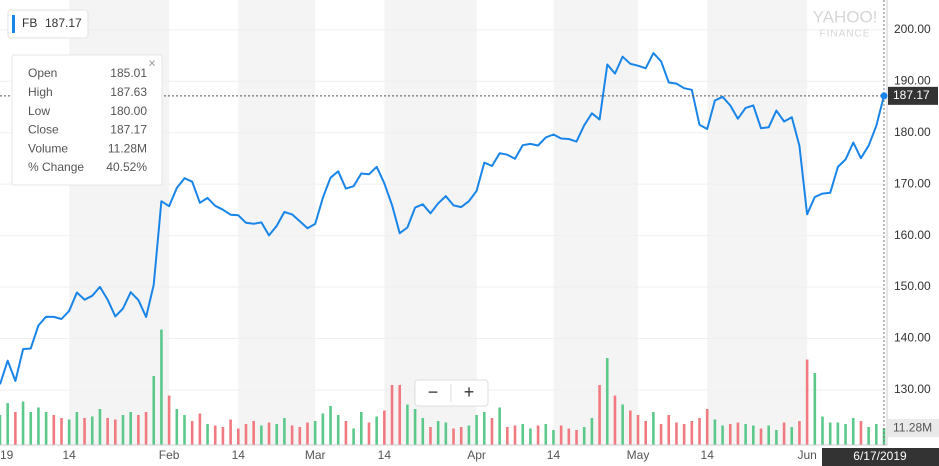  Describe the element at coordinates (912, 183) in the screenshot. I see `y-tick-label: 170.00` at that location.